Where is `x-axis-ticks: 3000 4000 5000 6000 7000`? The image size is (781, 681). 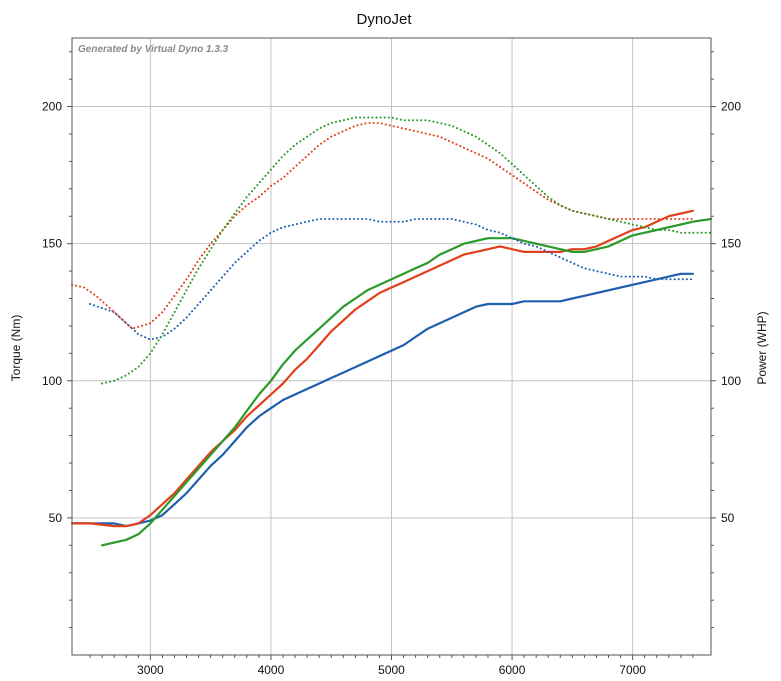 x-axis-ticks: 3000 4000 5000 6000 7000 is located at coordinates (391, 666).